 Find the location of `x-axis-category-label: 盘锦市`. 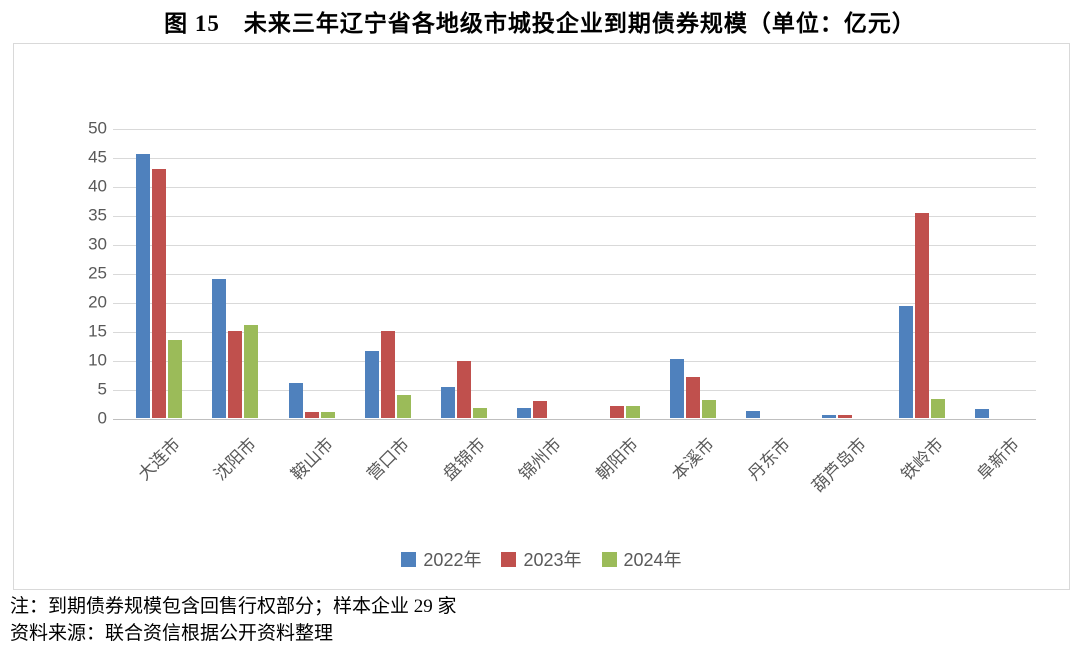

x-axis-category-label: 盘锦市 is located at coordinates (464, 459).